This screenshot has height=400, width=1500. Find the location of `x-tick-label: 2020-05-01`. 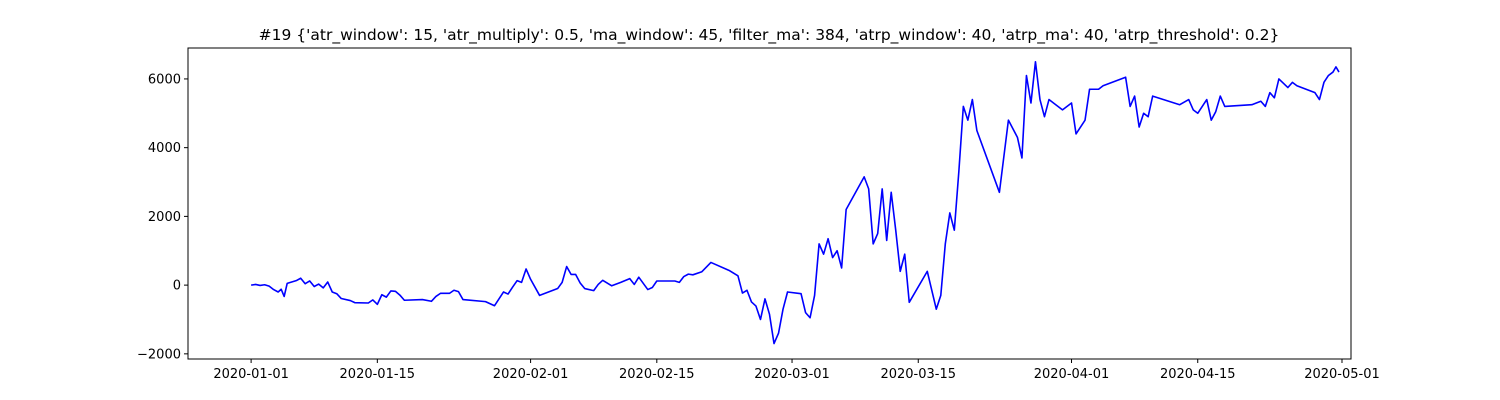

x-tick-label: 2020-05-01 is located at coordinates (1342, 374).